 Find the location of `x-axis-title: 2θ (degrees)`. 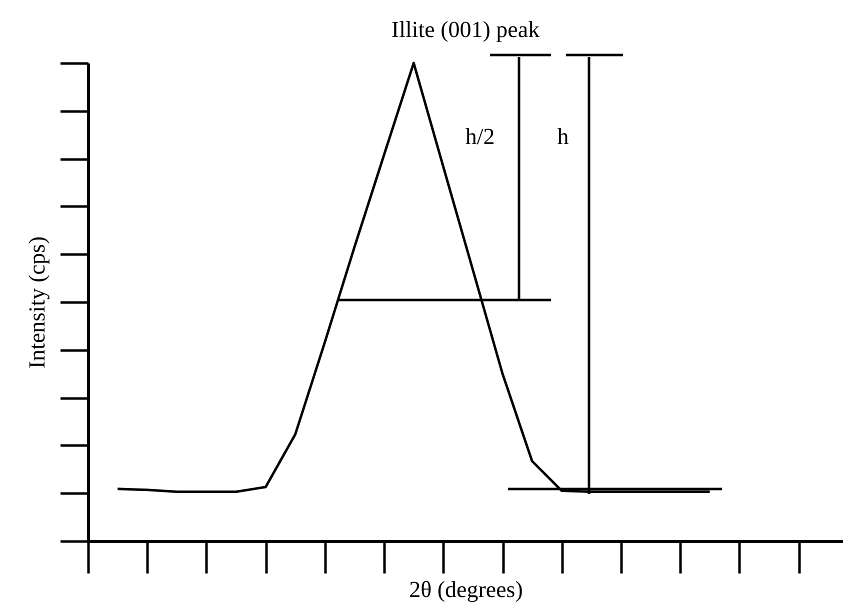

x-axis-title: 2θ (degrees) is located at coordinates (466, 589).